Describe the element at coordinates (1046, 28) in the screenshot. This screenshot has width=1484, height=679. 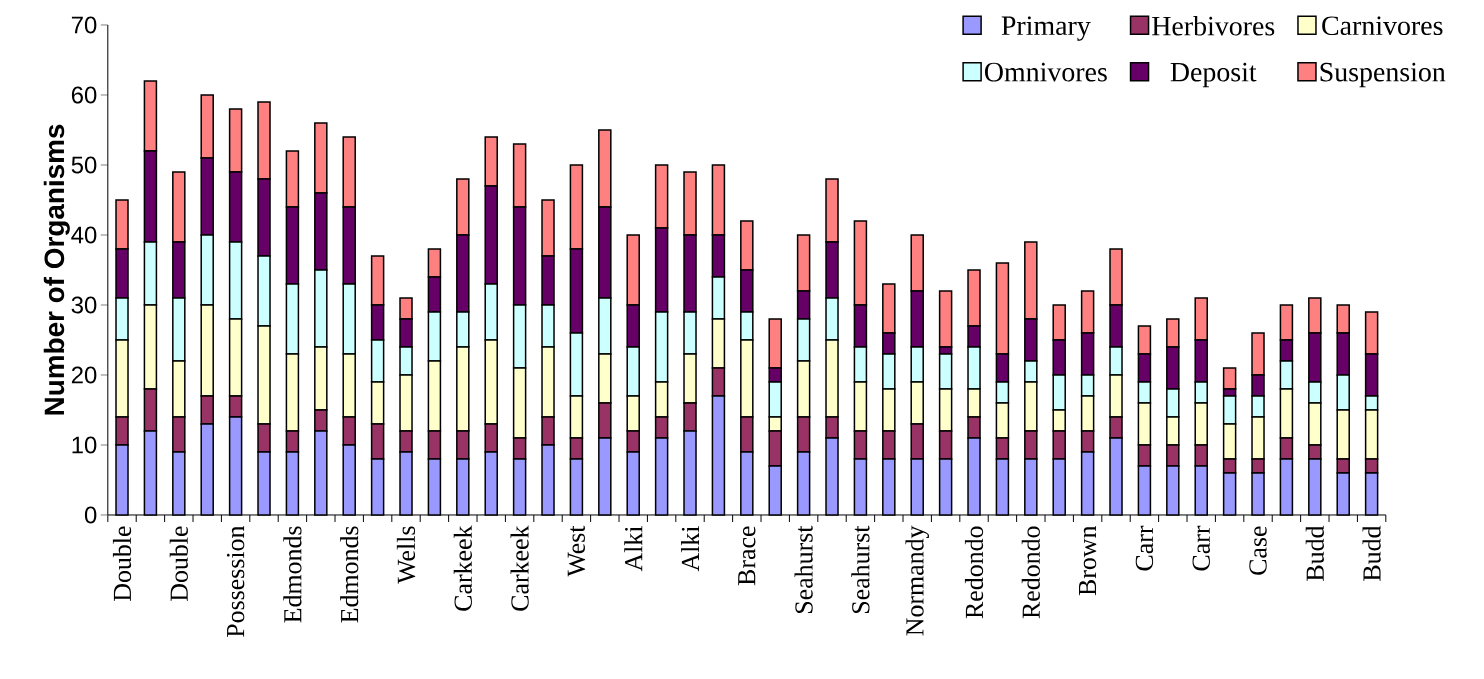
I see `legend-label: Primary` at that location.